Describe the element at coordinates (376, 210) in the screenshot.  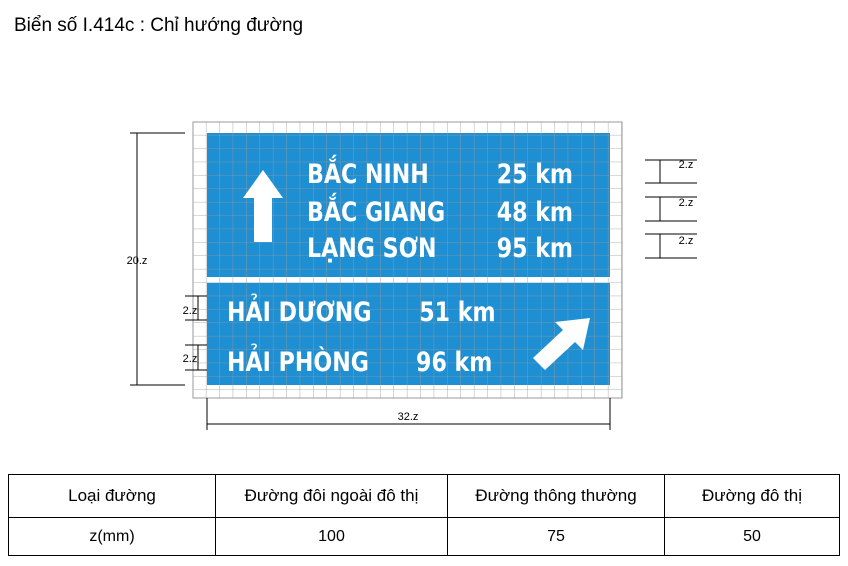
I see `place-name: BẮC GIANG` at that location.